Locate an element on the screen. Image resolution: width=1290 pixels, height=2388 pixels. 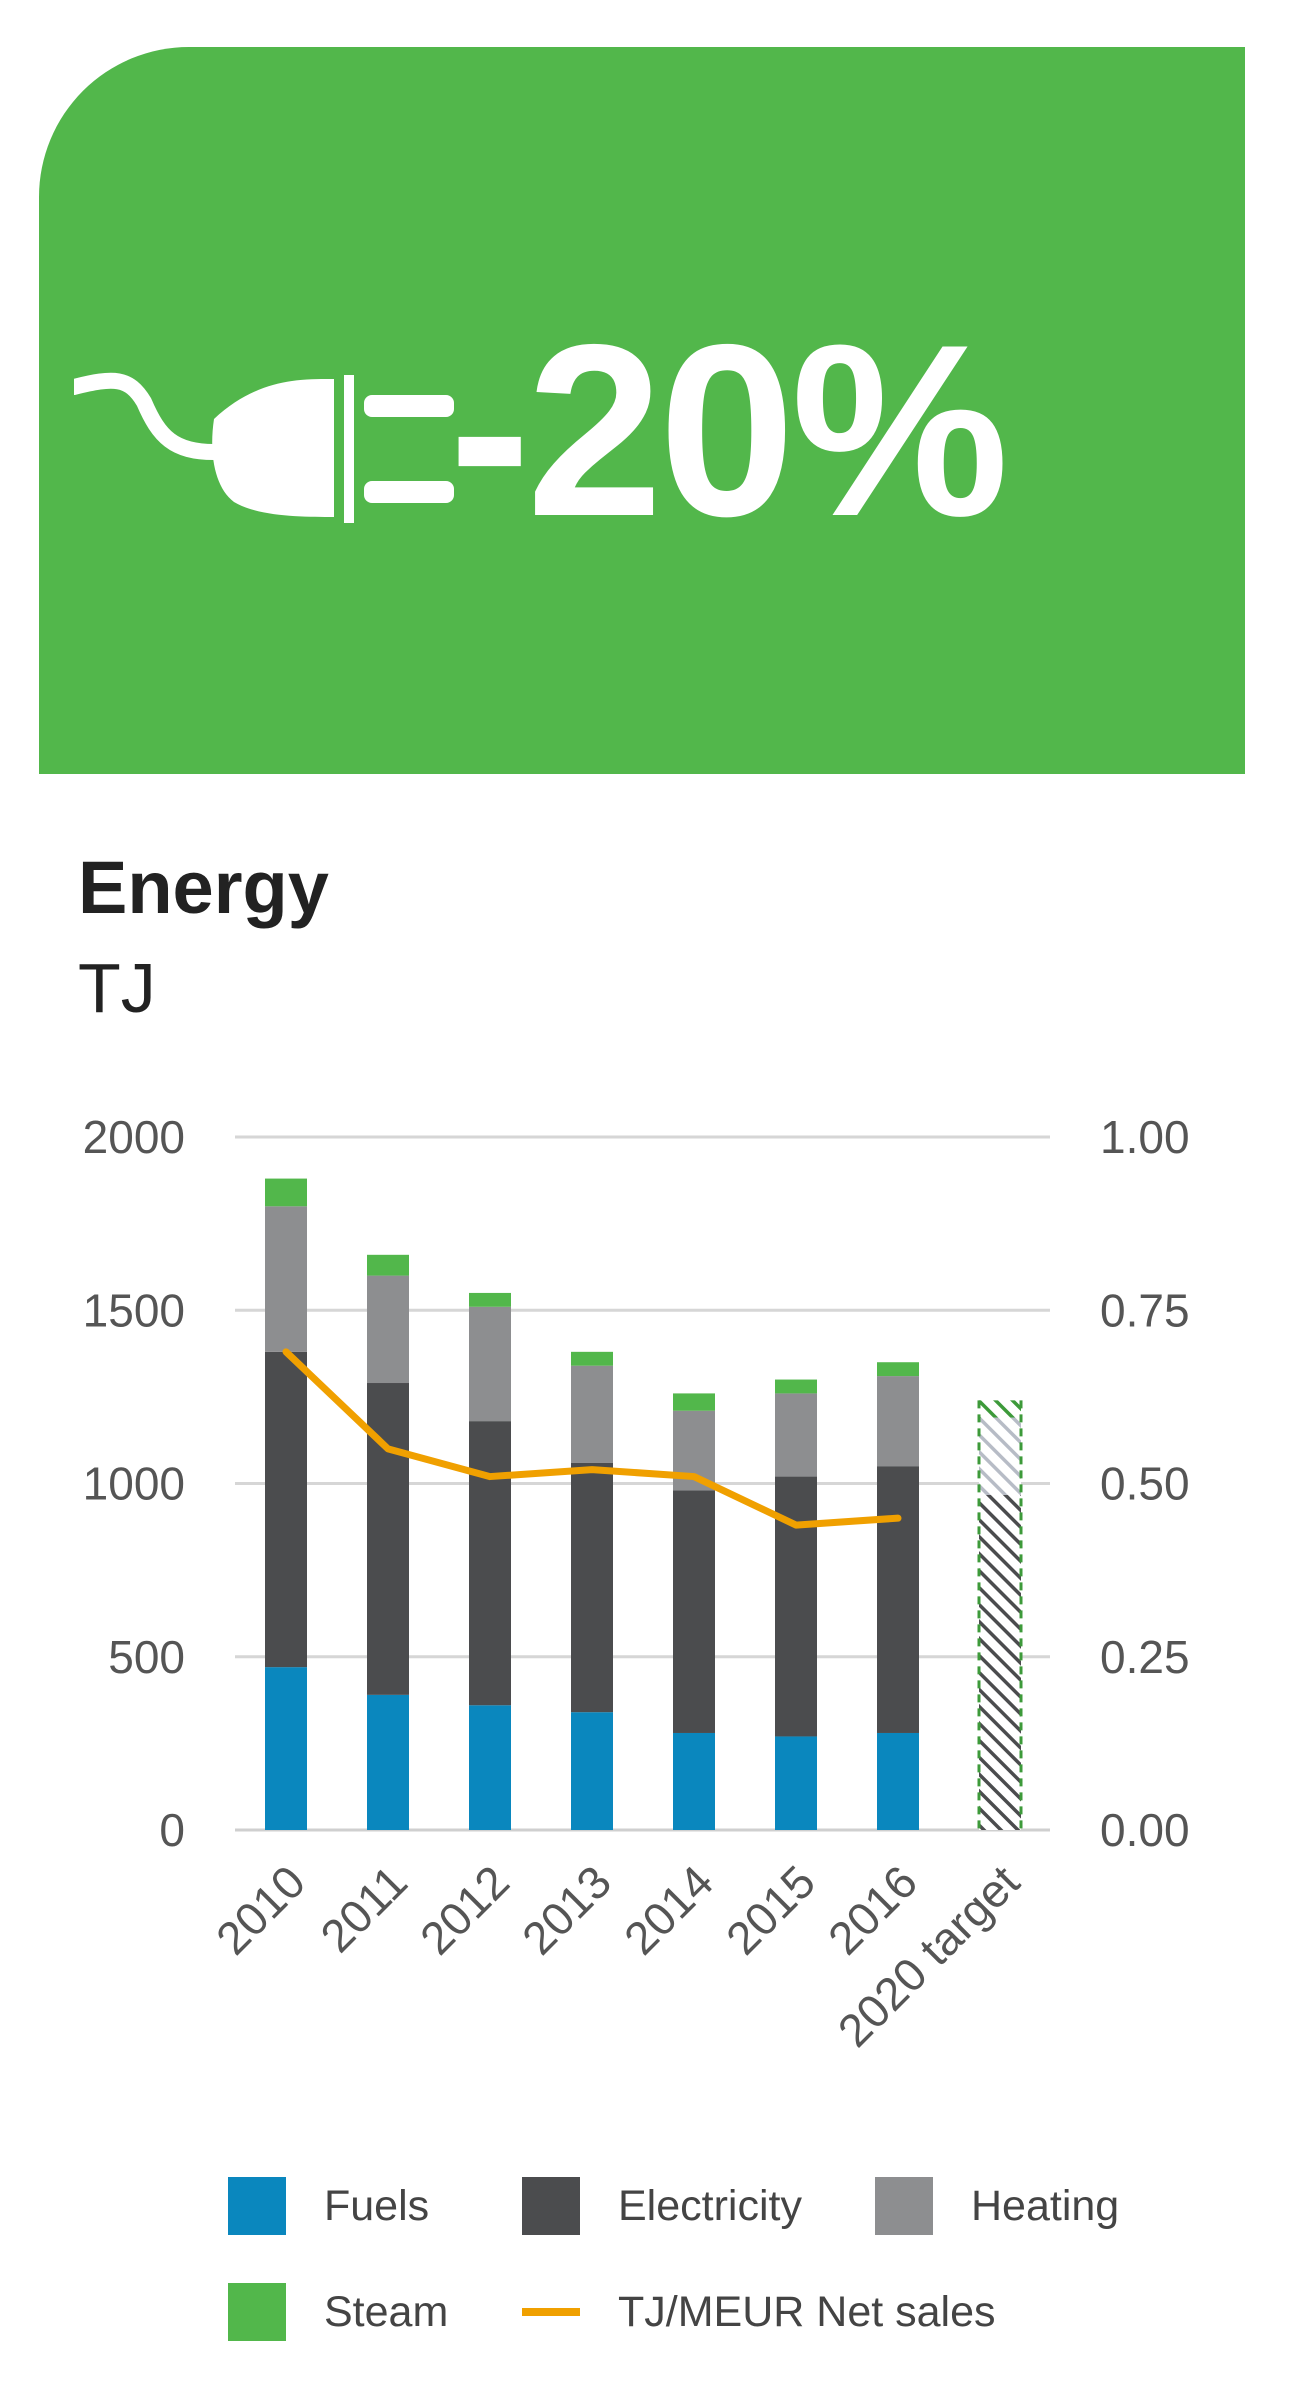
bar-steam-2016 is located at coordinates (898, 1369).